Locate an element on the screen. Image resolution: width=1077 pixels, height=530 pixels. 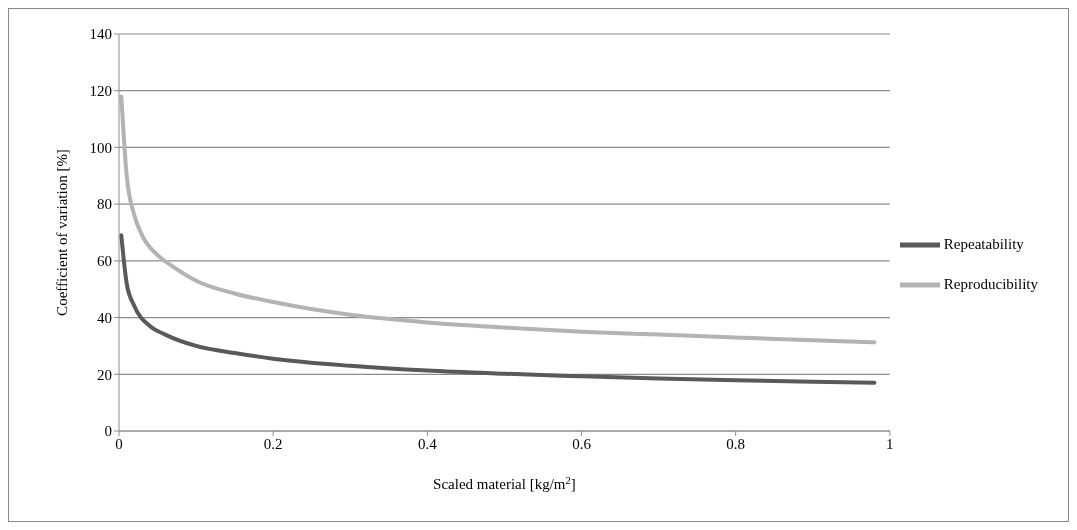
y-tick-label: 80 is located at coordinates (104, 204).